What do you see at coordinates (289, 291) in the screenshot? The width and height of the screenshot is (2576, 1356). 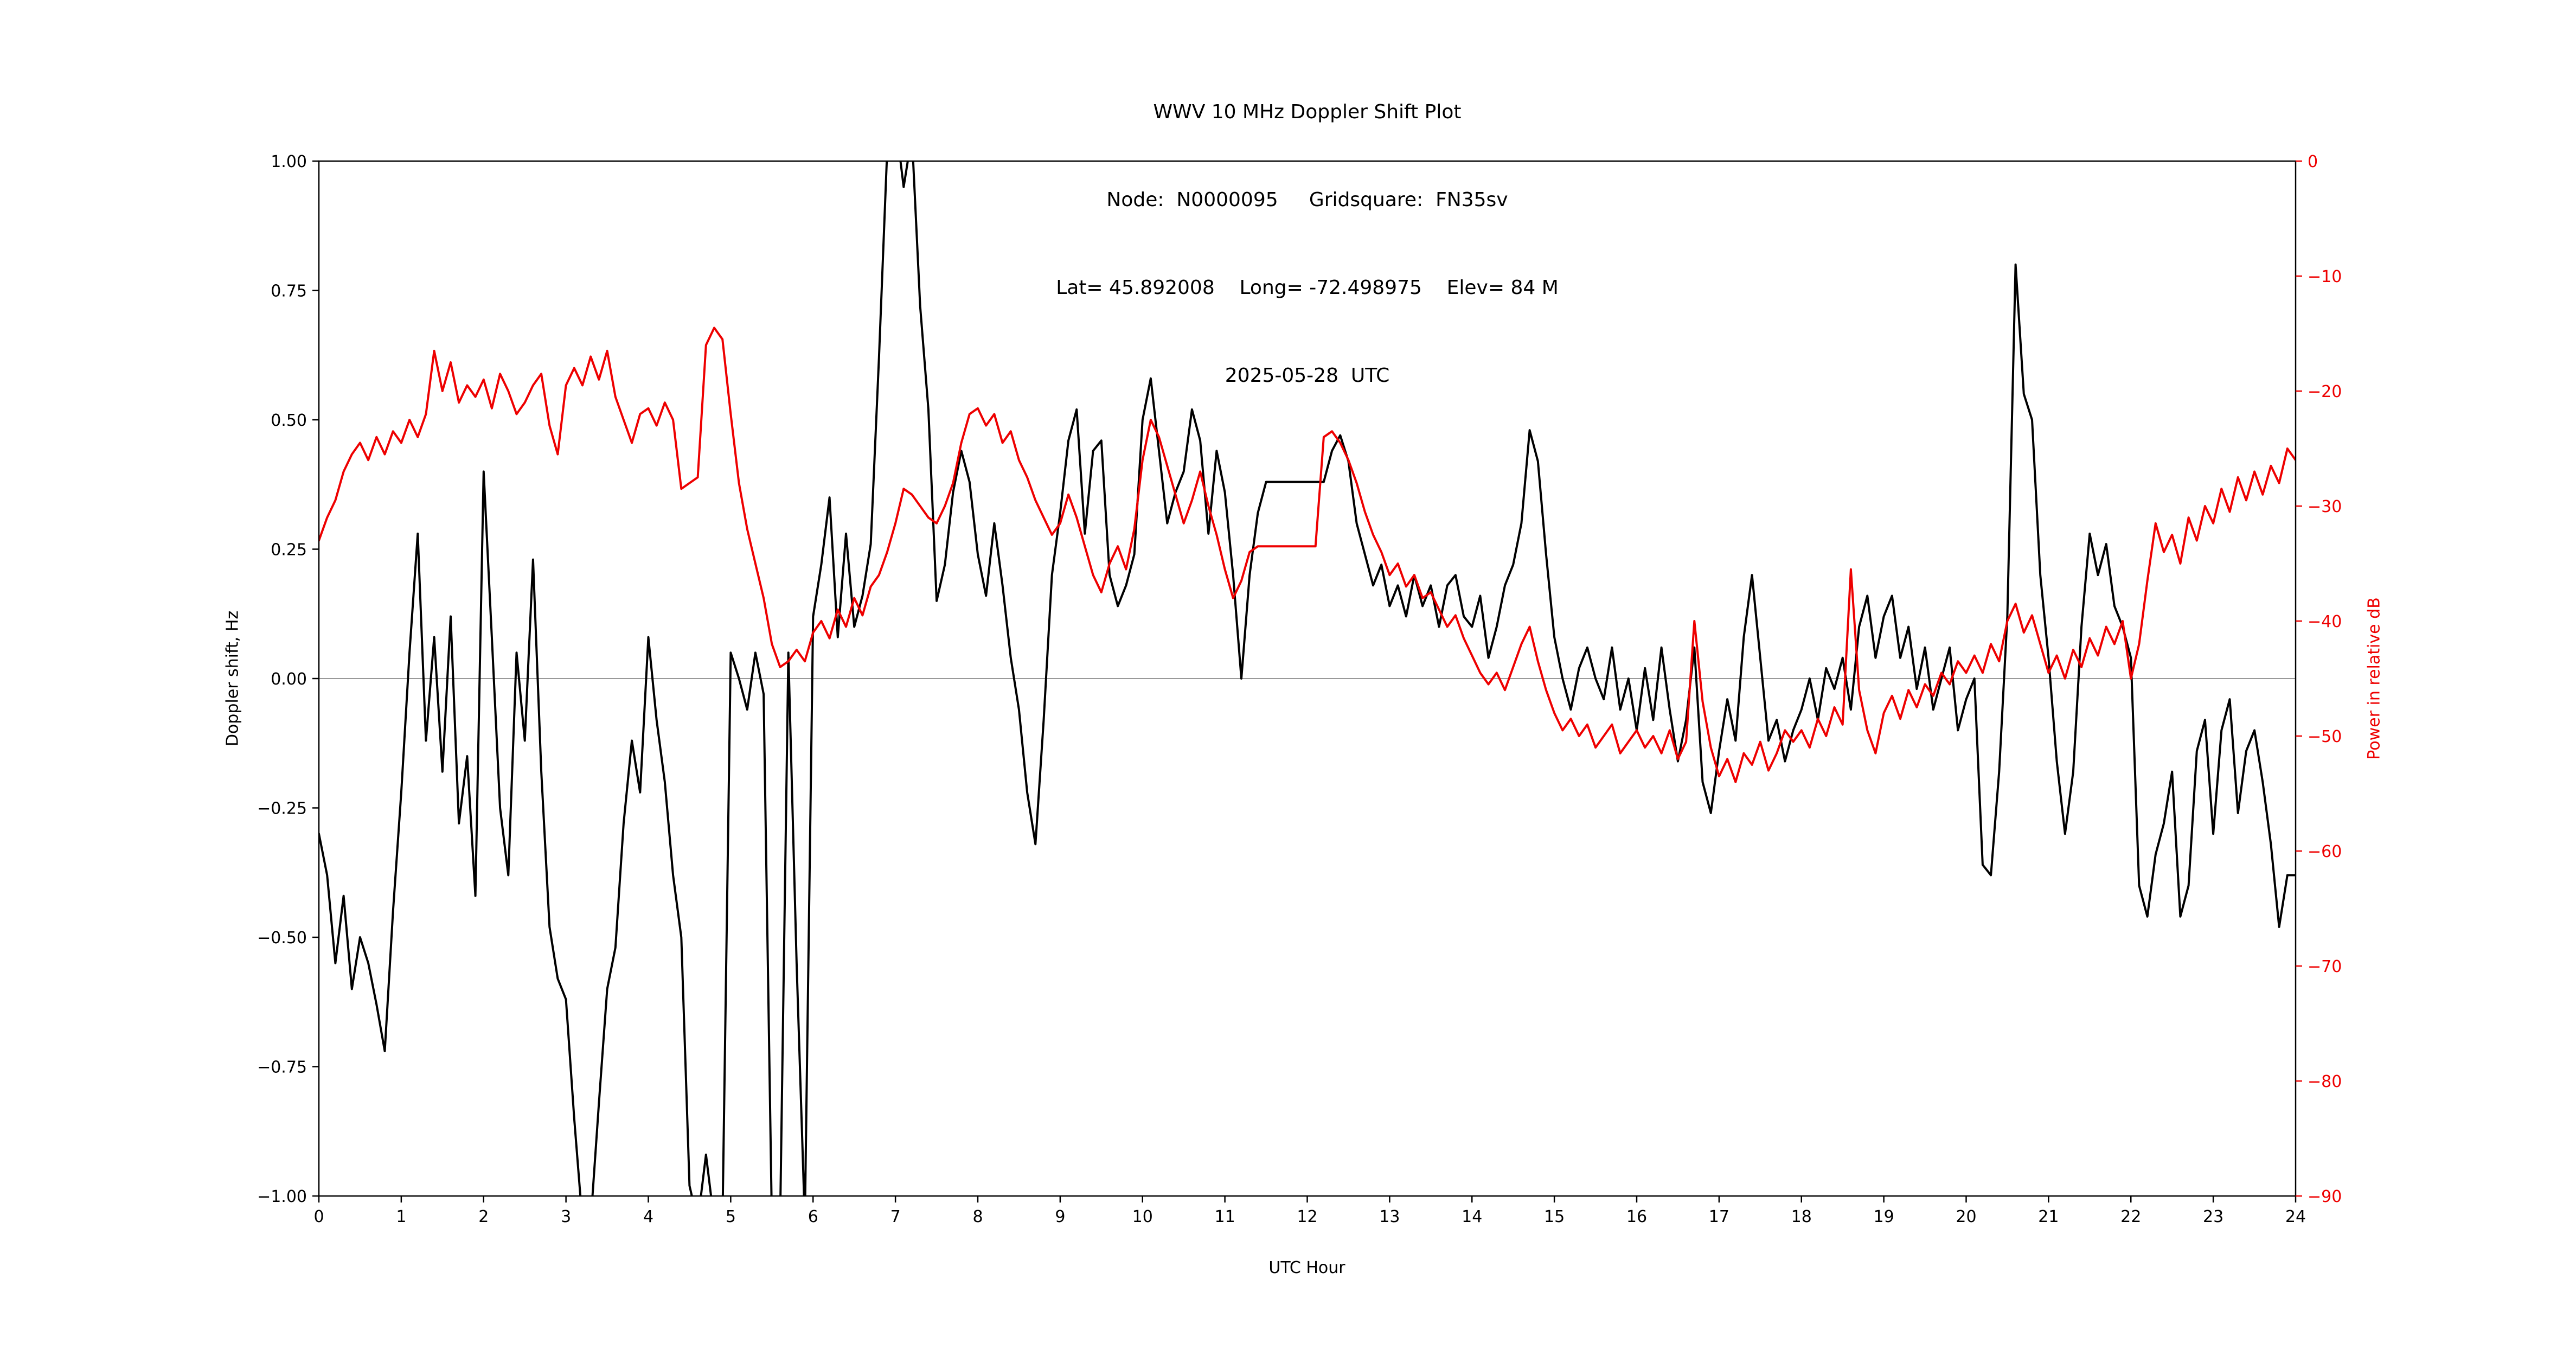 I see `y-left-tick-label: 0.75` at bounding box center [289, 291].